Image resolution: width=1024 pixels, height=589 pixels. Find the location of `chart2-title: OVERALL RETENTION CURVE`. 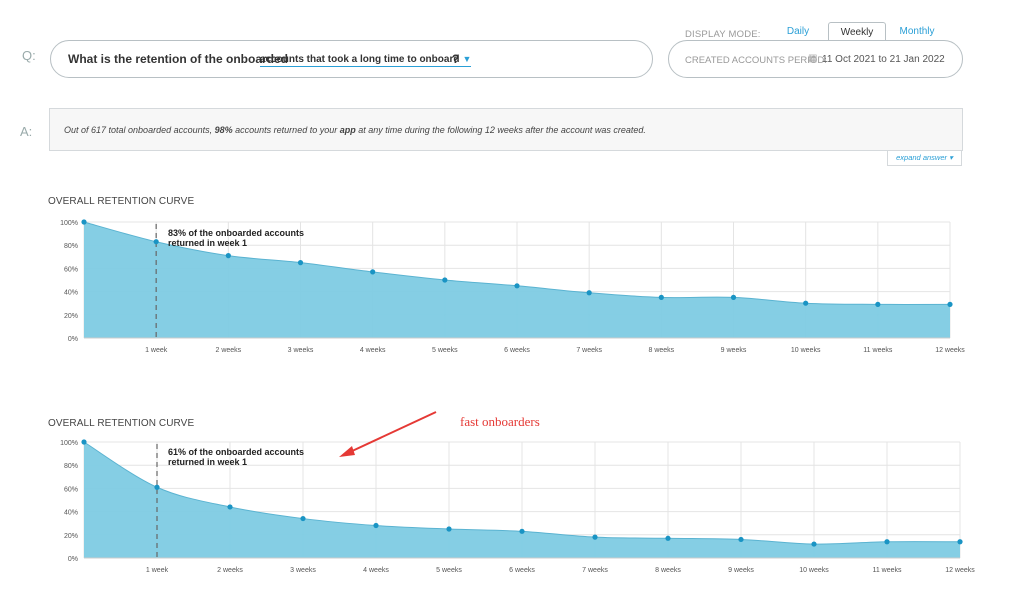

chart2-title: OVERALL RETENTION CURVE is located at coordinates (121, 423).